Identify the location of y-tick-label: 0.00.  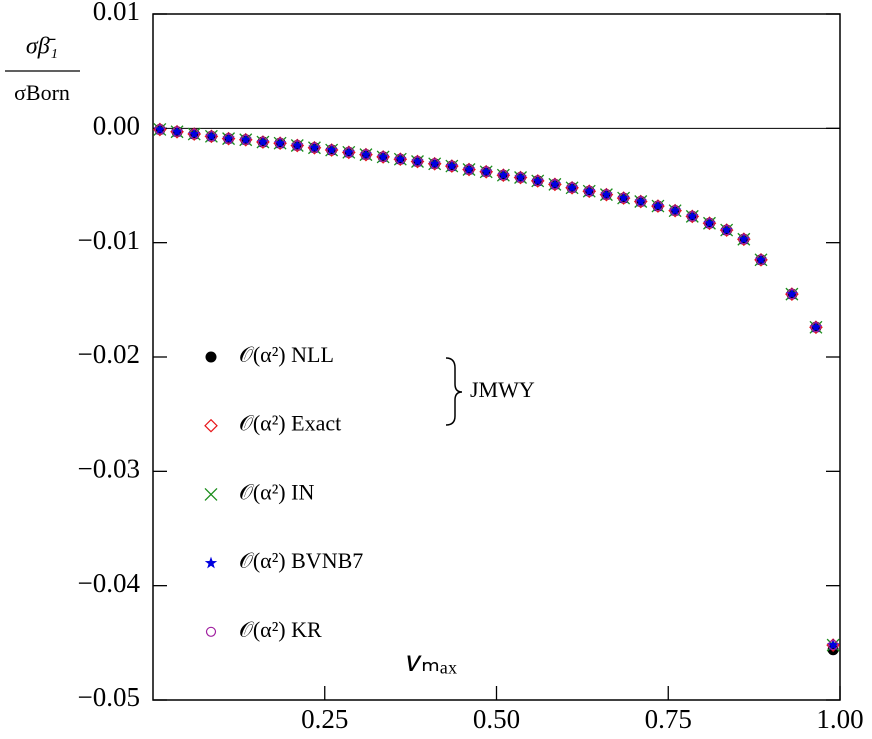
(116, 126).